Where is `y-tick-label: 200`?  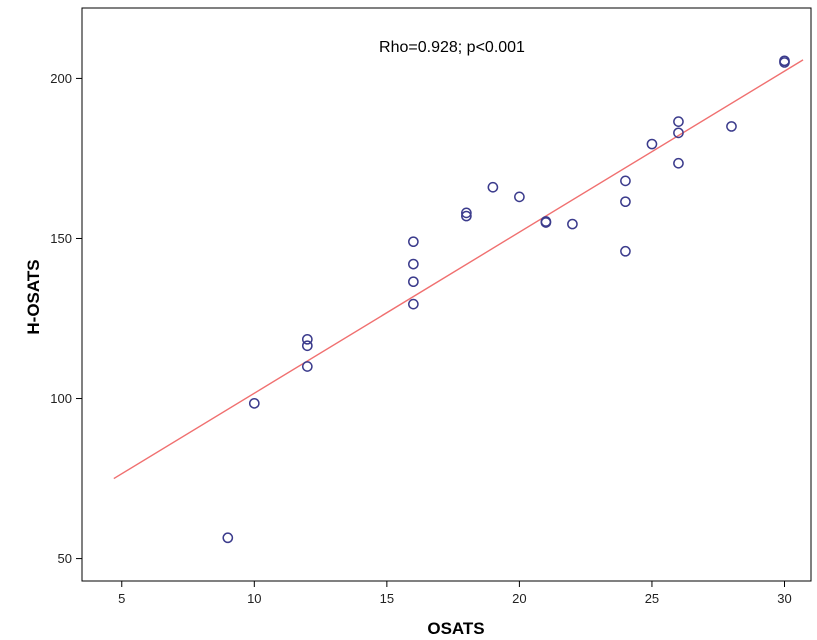 y-tick-label: 200 is located at coordinates (61, 78).